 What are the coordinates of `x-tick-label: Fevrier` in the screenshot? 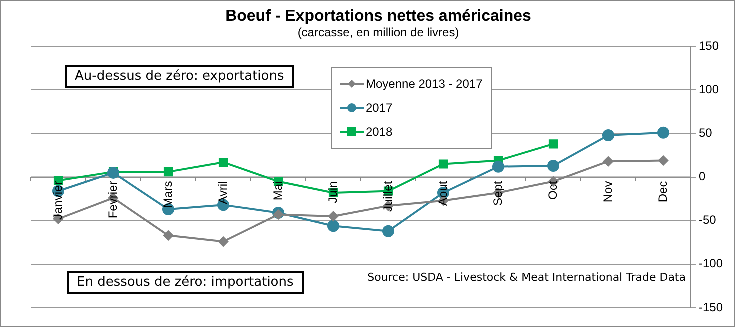 It's located at (113, 200).